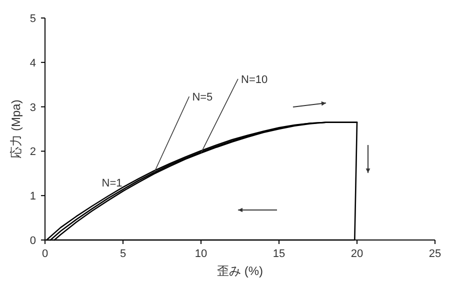 Image resolution: width=450 pixels, height=295 pixels. I want to click on x-tick-label: 5, so click(123, 254).